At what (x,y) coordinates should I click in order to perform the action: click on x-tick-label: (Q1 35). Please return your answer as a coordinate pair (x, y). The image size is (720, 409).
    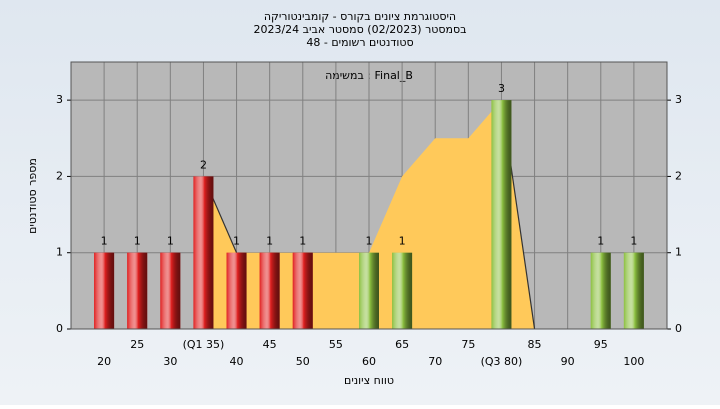
    Looking at the image, I should click on (204, 344).